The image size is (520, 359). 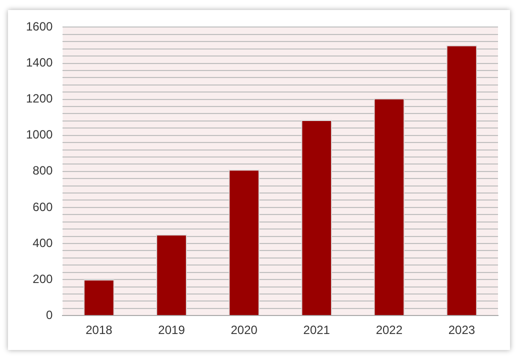 What do you see at coordinates (43, 279) in the screenshot?
I see `y-tick-label: 200` at bounding box center [43, 279].